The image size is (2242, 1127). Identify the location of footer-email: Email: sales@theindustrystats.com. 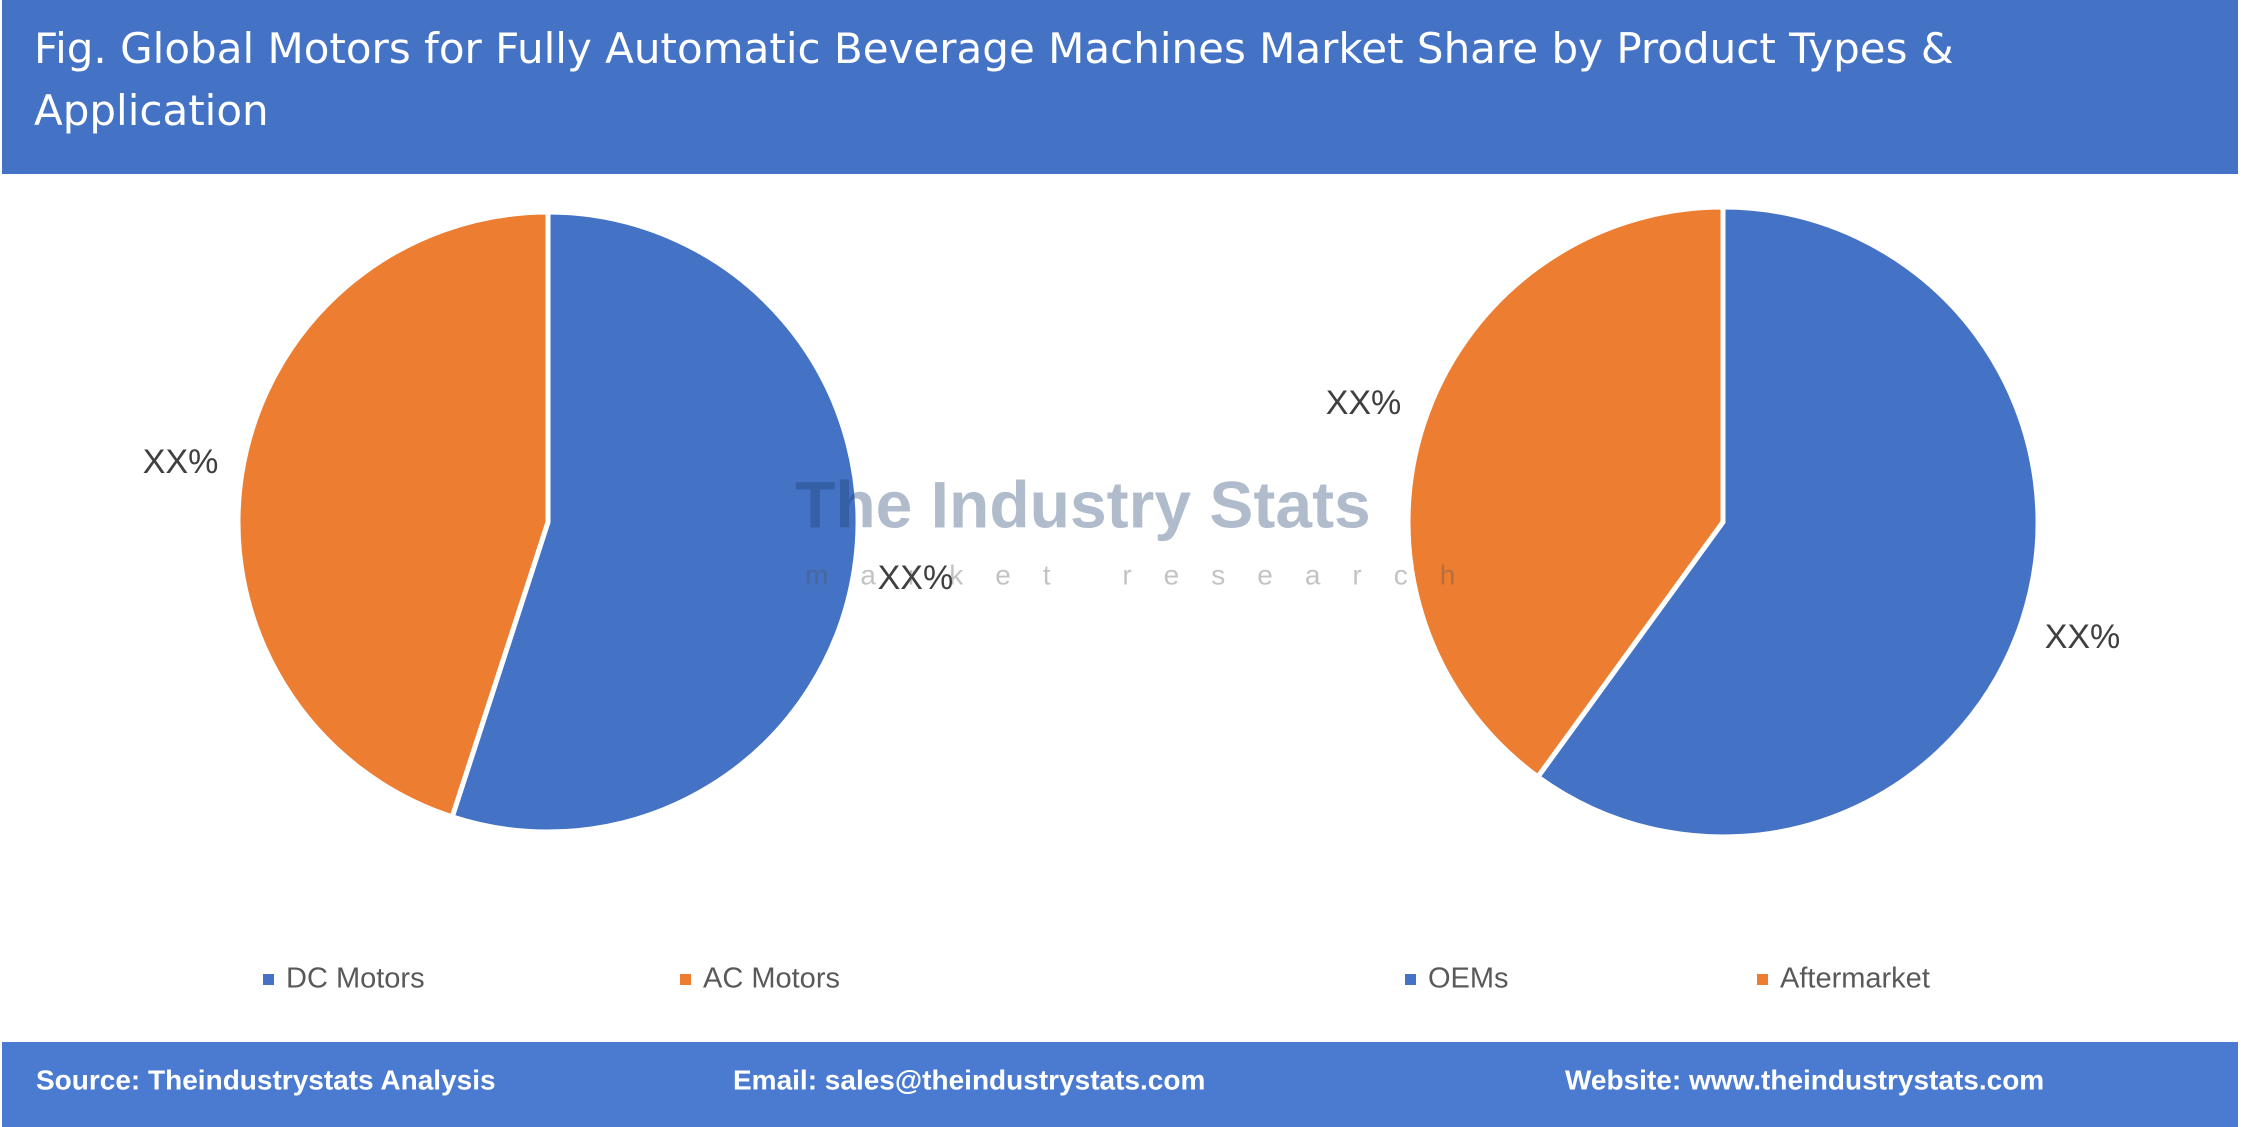
(969, 1079).